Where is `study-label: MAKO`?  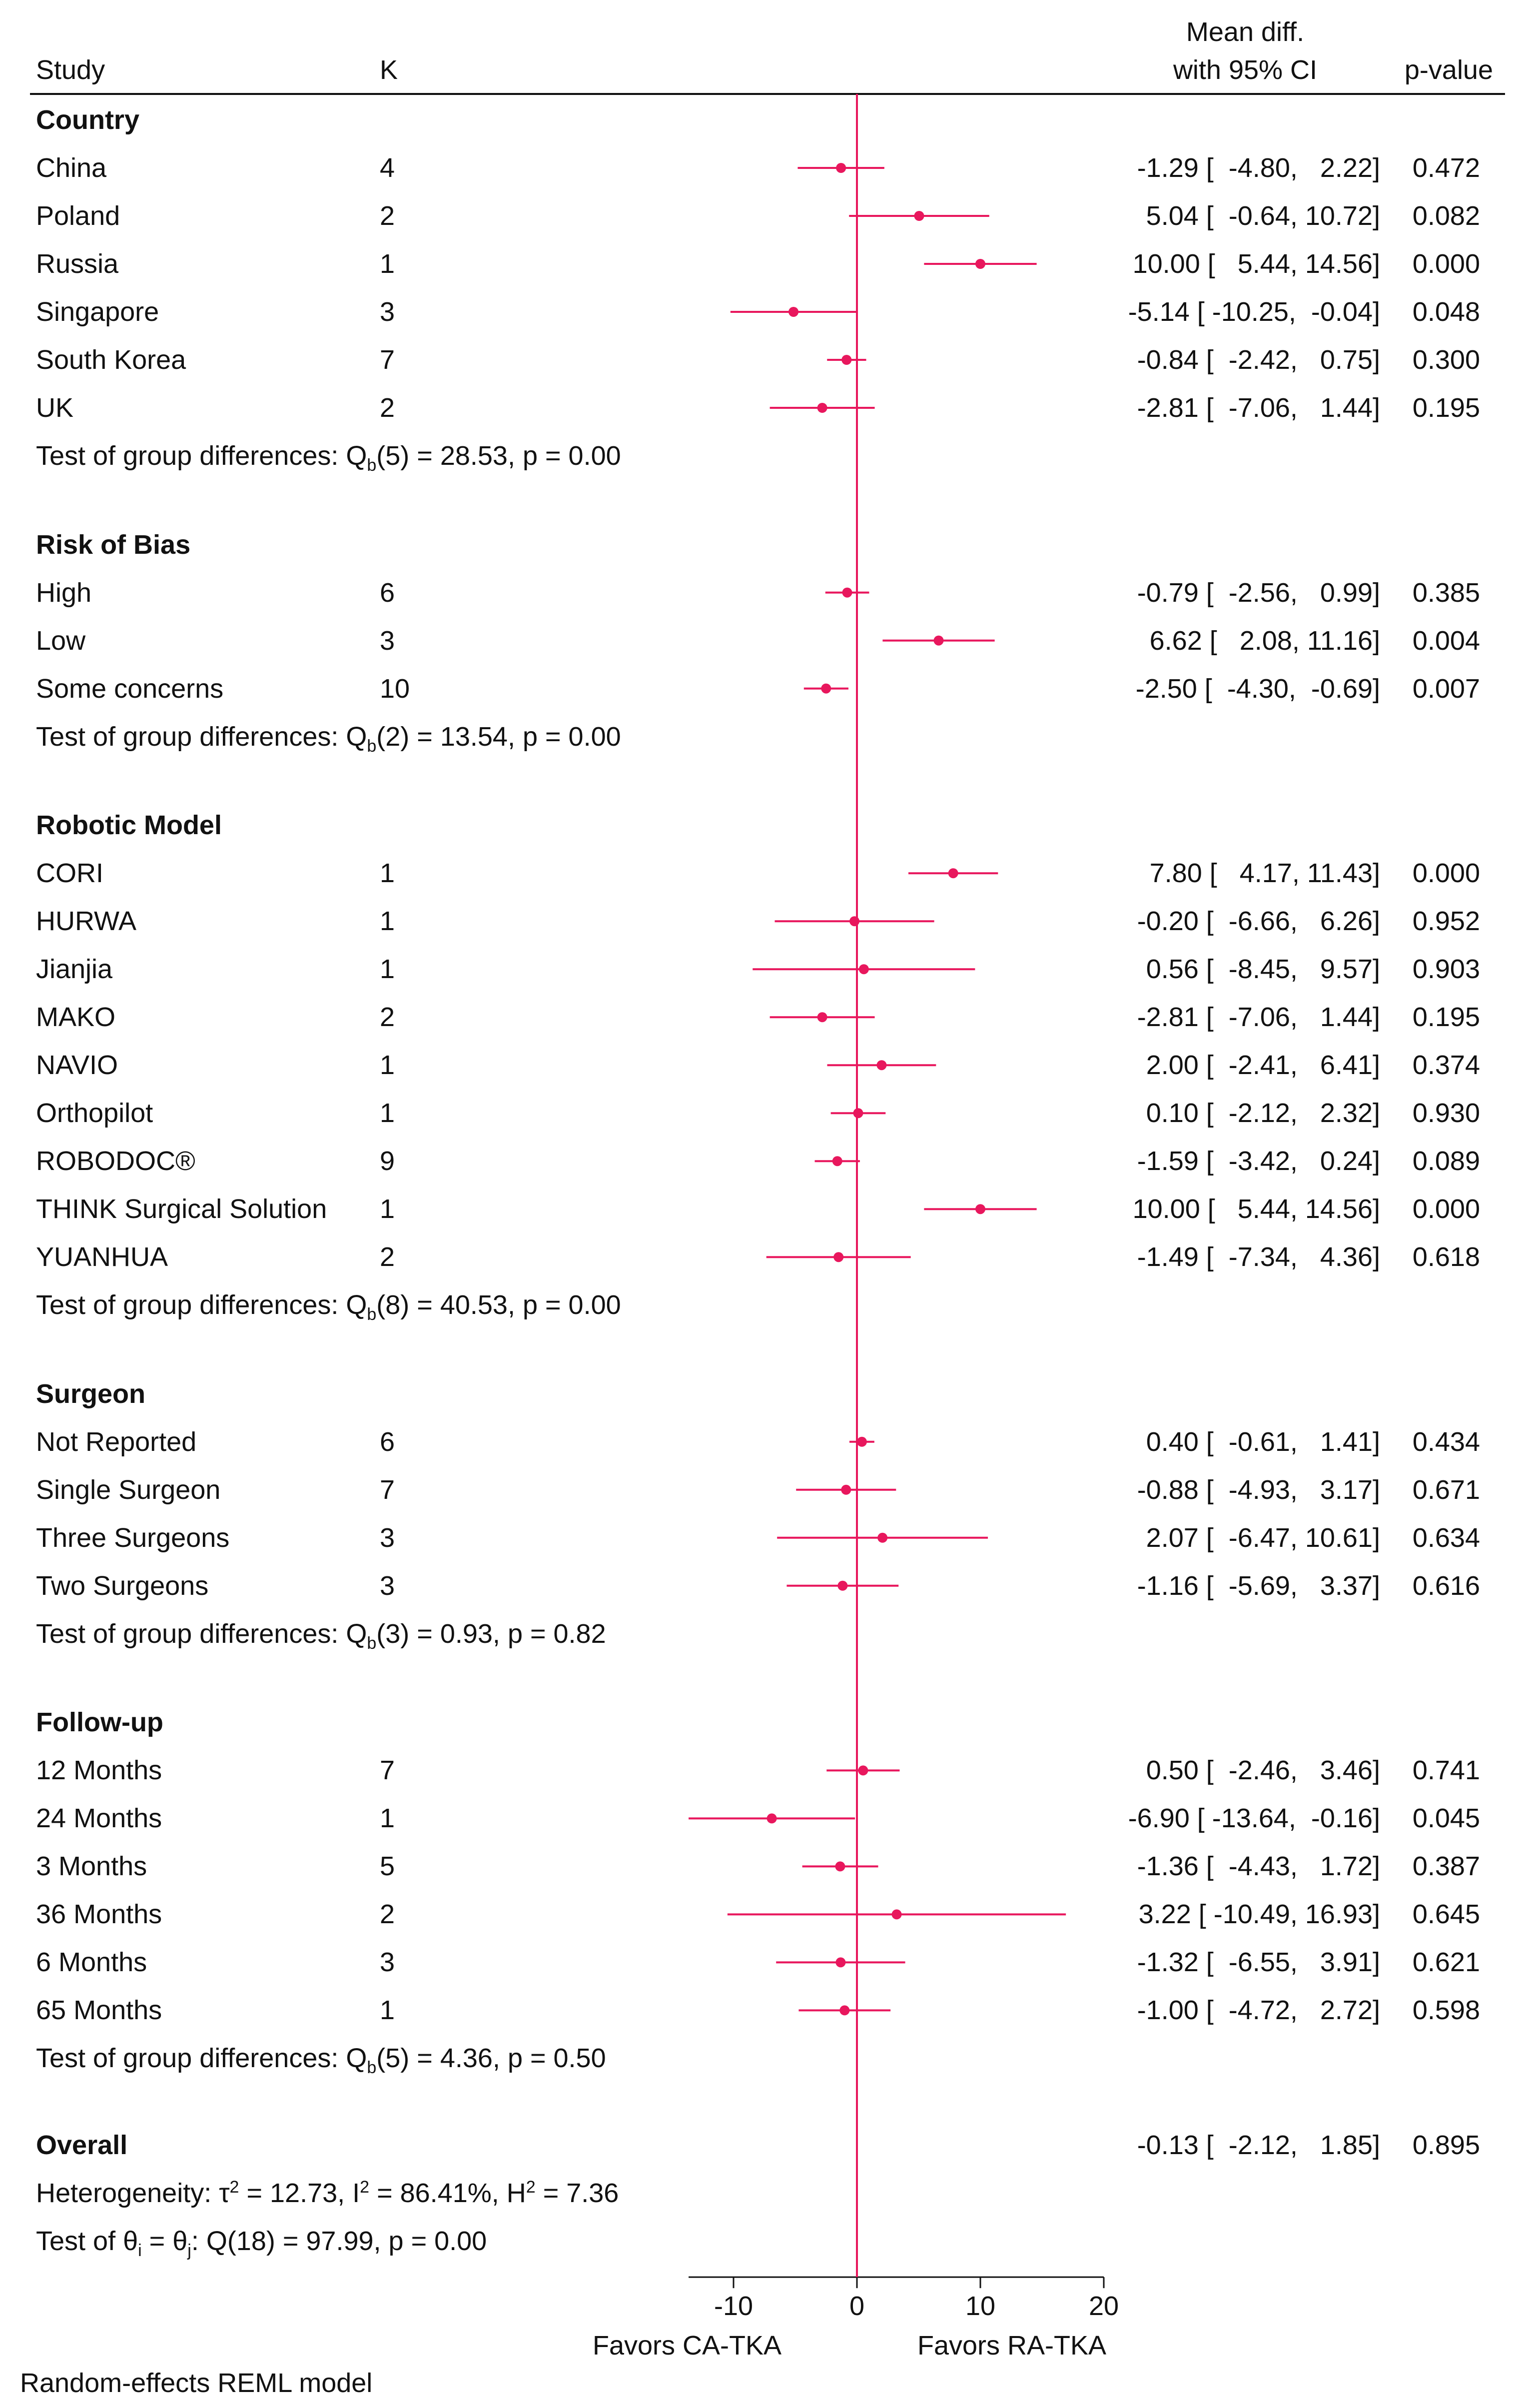 study-label: MAKO is located at coordinates (76, 1017).